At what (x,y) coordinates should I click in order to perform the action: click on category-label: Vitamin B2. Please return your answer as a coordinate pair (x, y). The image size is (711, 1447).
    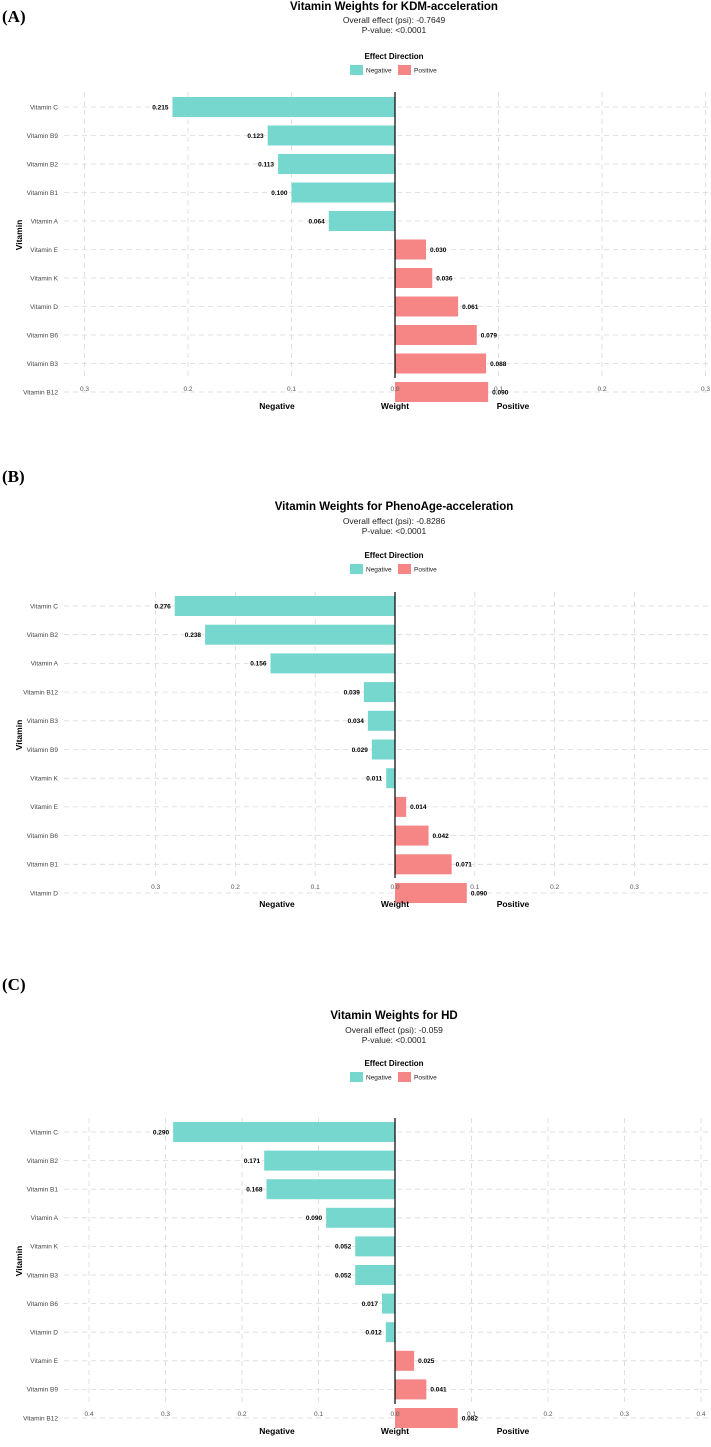
    Looking at the image, I should click on (43, 635).